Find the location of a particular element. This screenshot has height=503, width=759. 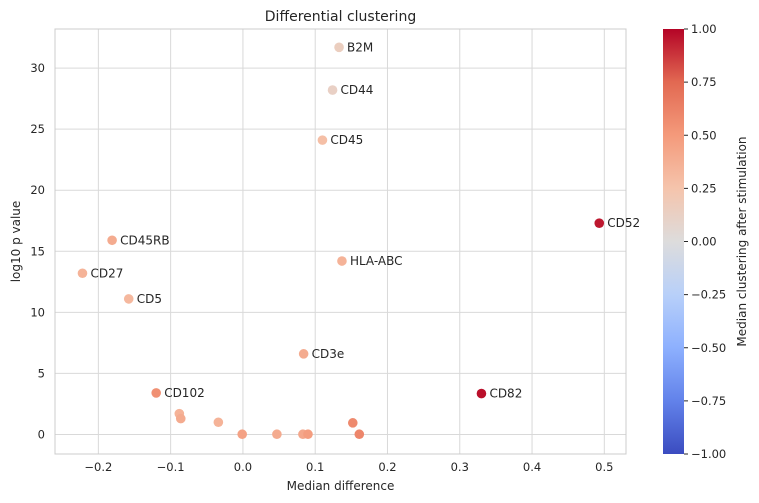

y-tick-labels: 0 5 10 15 20 25 30 is located at coordinates (37, 251).